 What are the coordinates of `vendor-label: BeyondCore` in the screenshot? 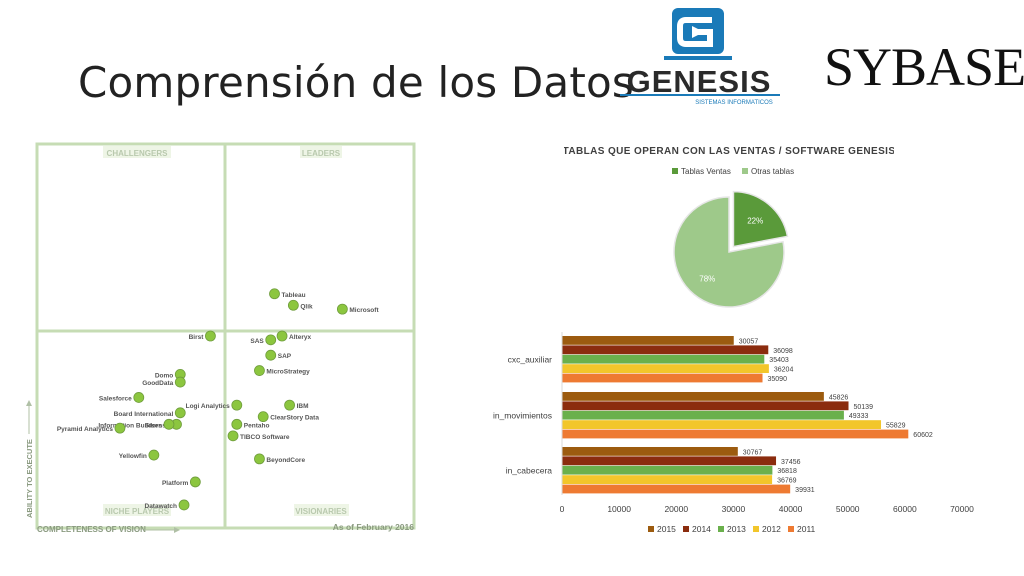 It's located at (285, 460).